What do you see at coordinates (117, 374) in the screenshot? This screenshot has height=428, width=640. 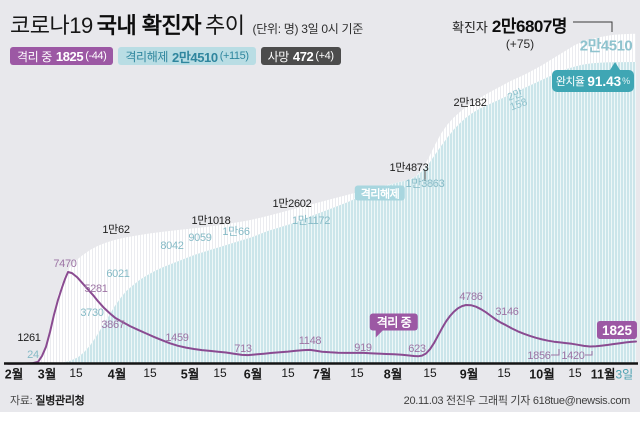 I see `x-tick-4월: 4월` at bounding box center [117, 374].